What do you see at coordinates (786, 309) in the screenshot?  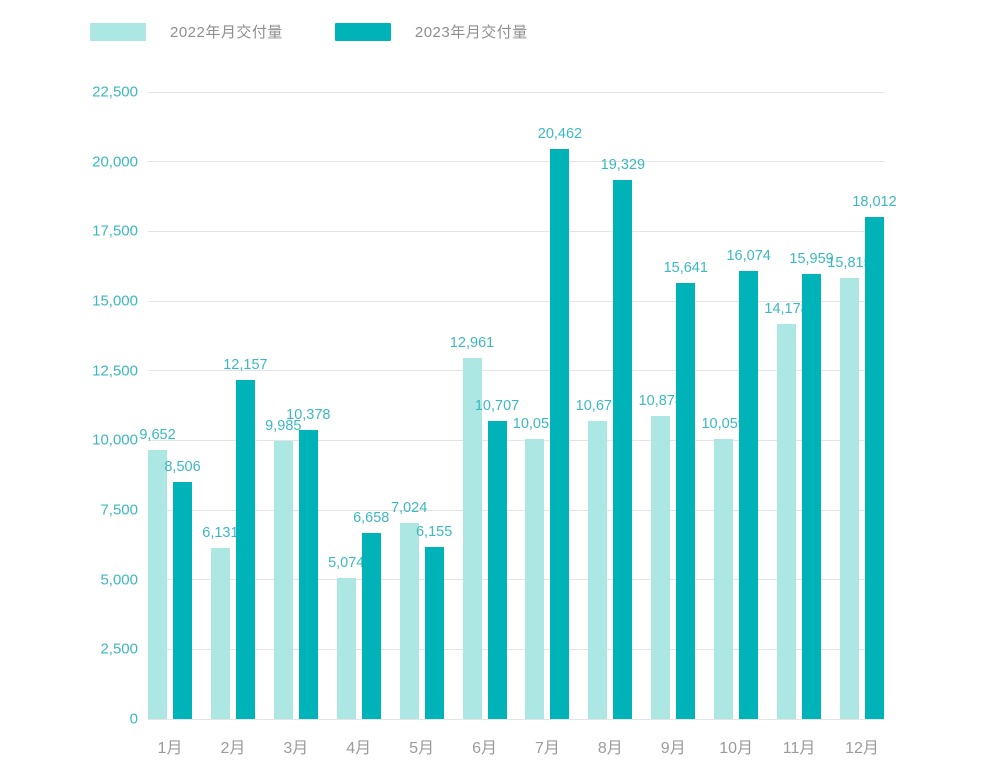 I see `bar-value-label: 14,178` at bounding box center [786, 309].